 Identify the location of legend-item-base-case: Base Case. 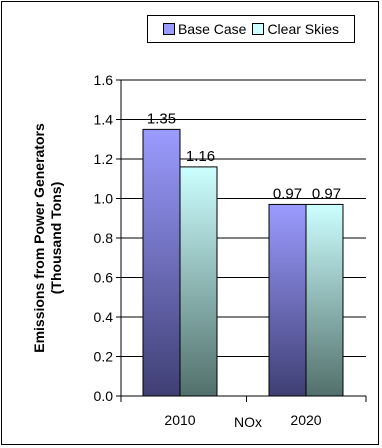
(204, 29).